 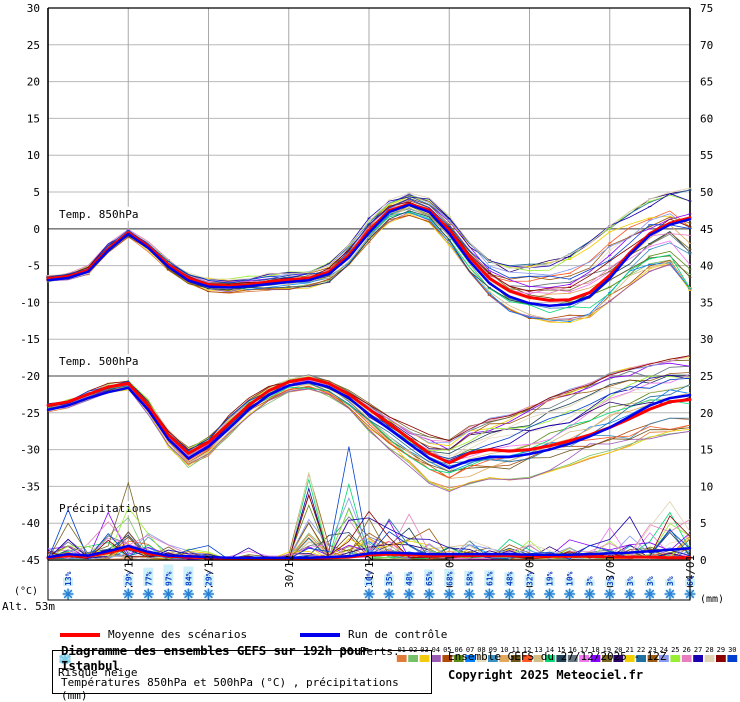 I want to click on left-axis-unit: (°C), so click(x=26, y=591).